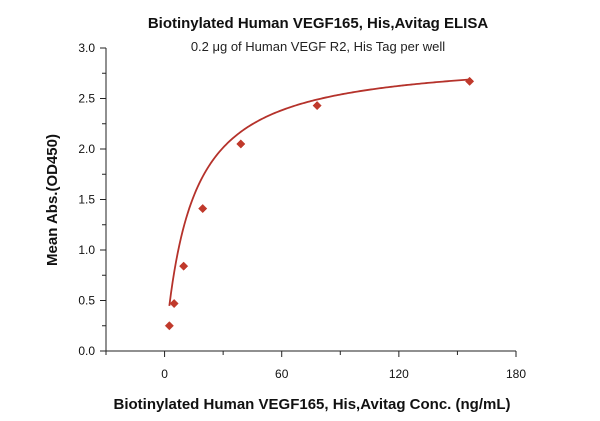 The width and height of the screenshot is (600, 421). I want to click on x-tick-label: 60, so click(282, 374).